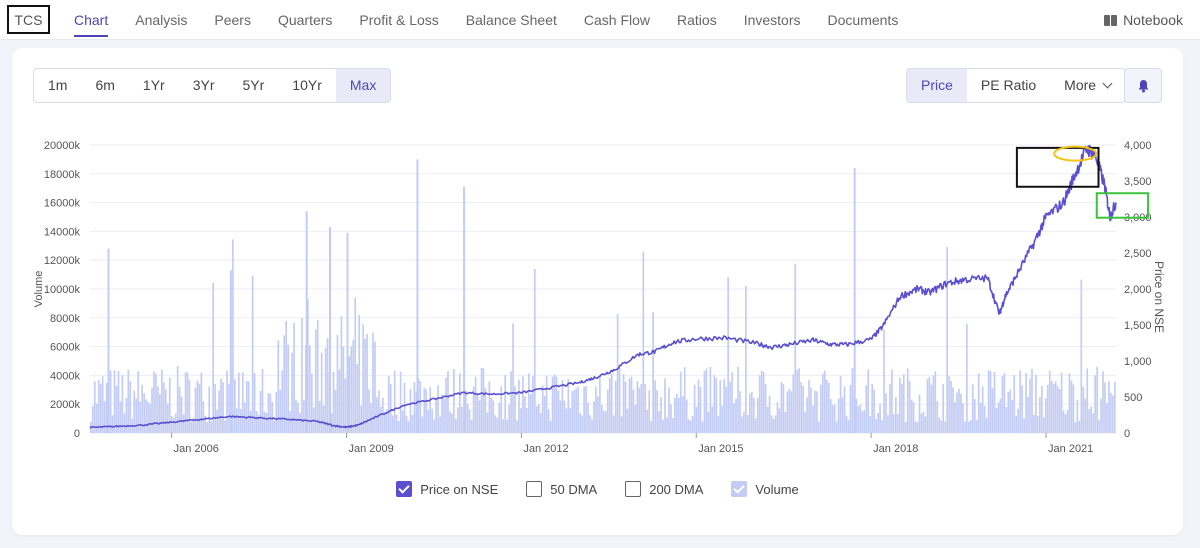 This screenshot has height=548, width=1200. Describe the element at coordinates (534, 489) in the screenshot. I see `checkbox-50-dma` at that location.